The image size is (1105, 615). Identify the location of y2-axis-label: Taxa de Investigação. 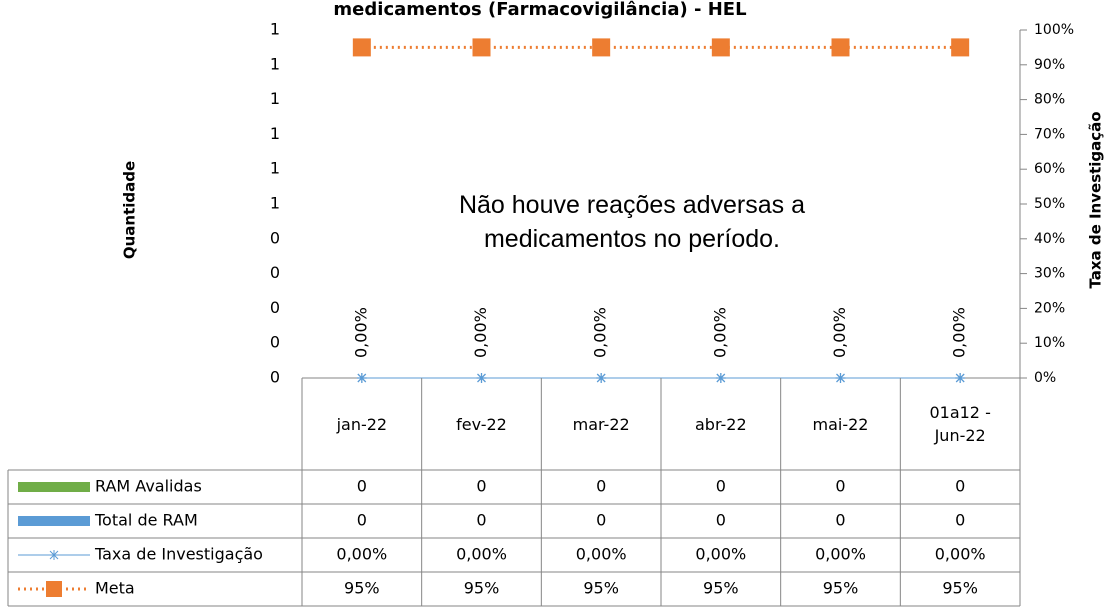
(1096, 199).